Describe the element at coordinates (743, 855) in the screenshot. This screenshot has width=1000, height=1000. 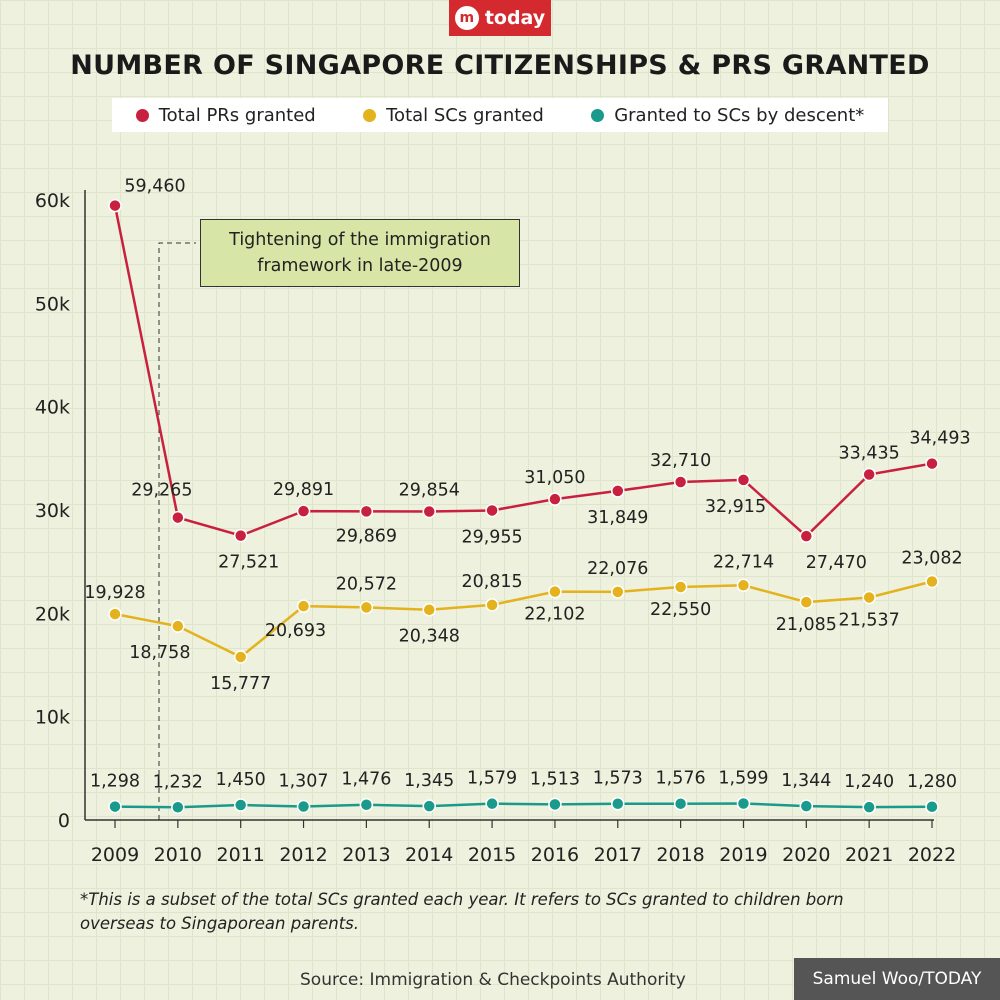
I see `x-tick-label: 2019` at that location.